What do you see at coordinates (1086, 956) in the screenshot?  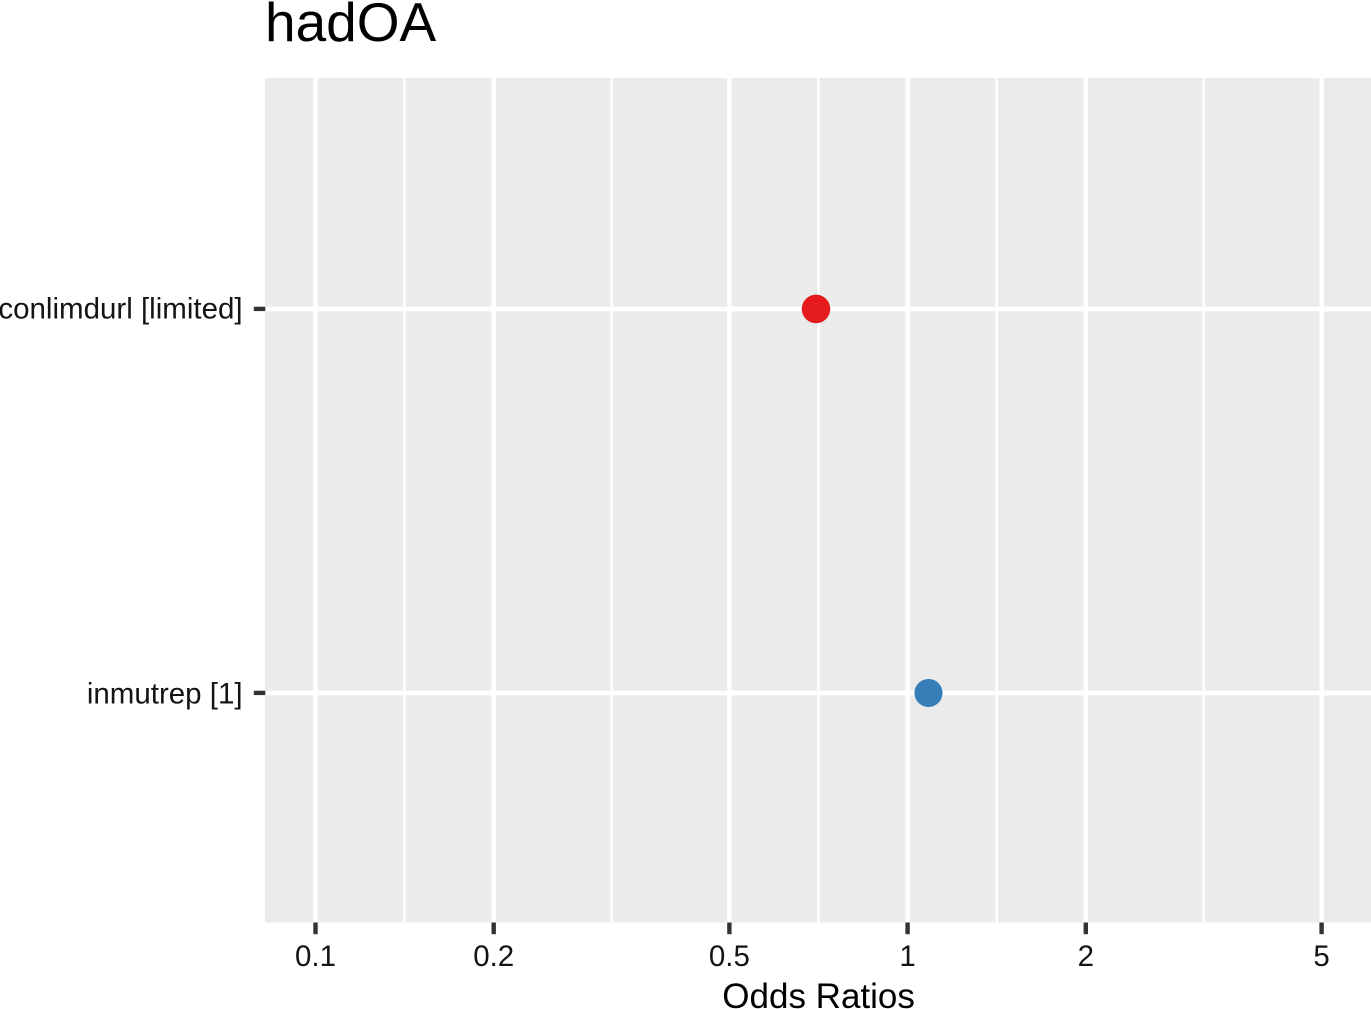 I see `svg-text: 2` at bounding box center [1086, 956].